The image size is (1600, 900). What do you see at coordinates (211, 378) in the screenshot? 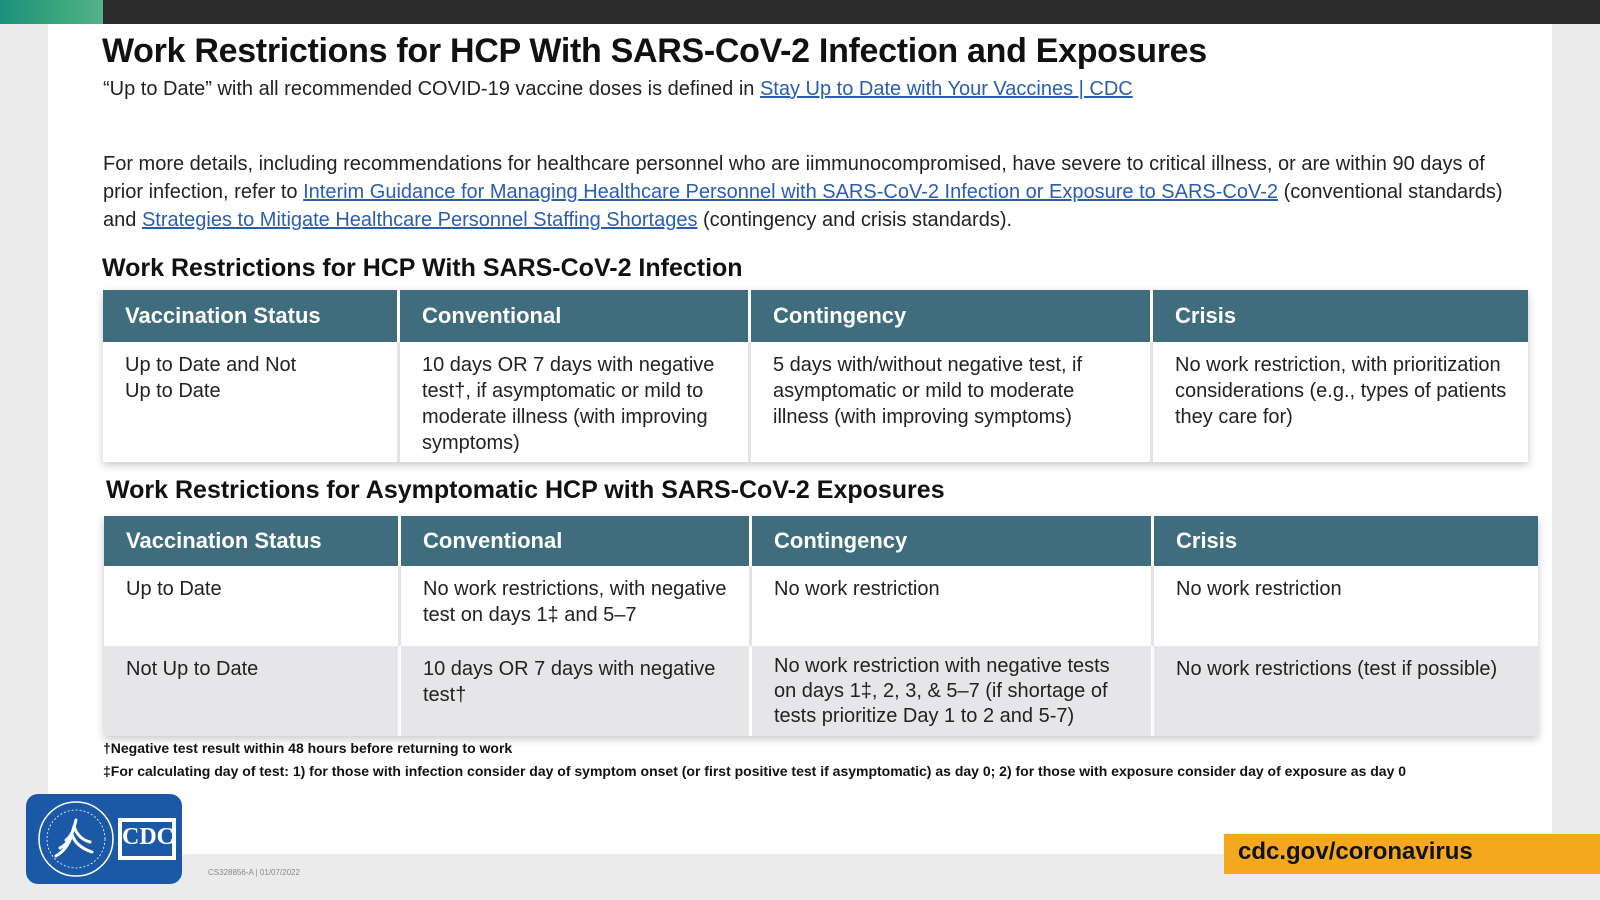
I see `cell-status: Up to Date and Not Up to Date` at bounding box center [211, 378].